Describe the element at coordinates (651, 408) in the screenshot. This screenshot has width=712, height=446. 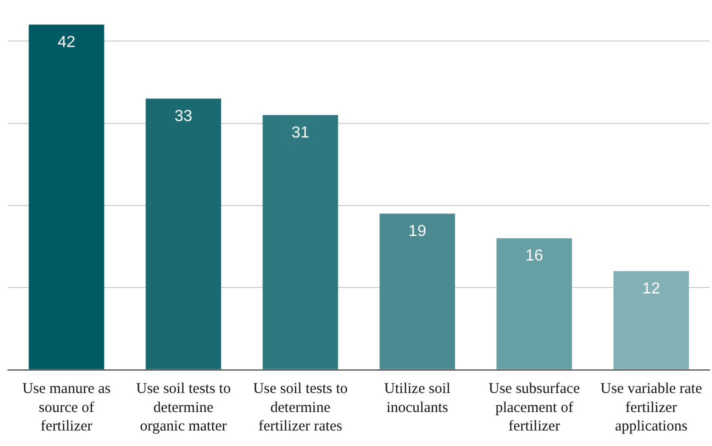
I see `x-tick-label: Use variable rate fertilizer applications` at that location.